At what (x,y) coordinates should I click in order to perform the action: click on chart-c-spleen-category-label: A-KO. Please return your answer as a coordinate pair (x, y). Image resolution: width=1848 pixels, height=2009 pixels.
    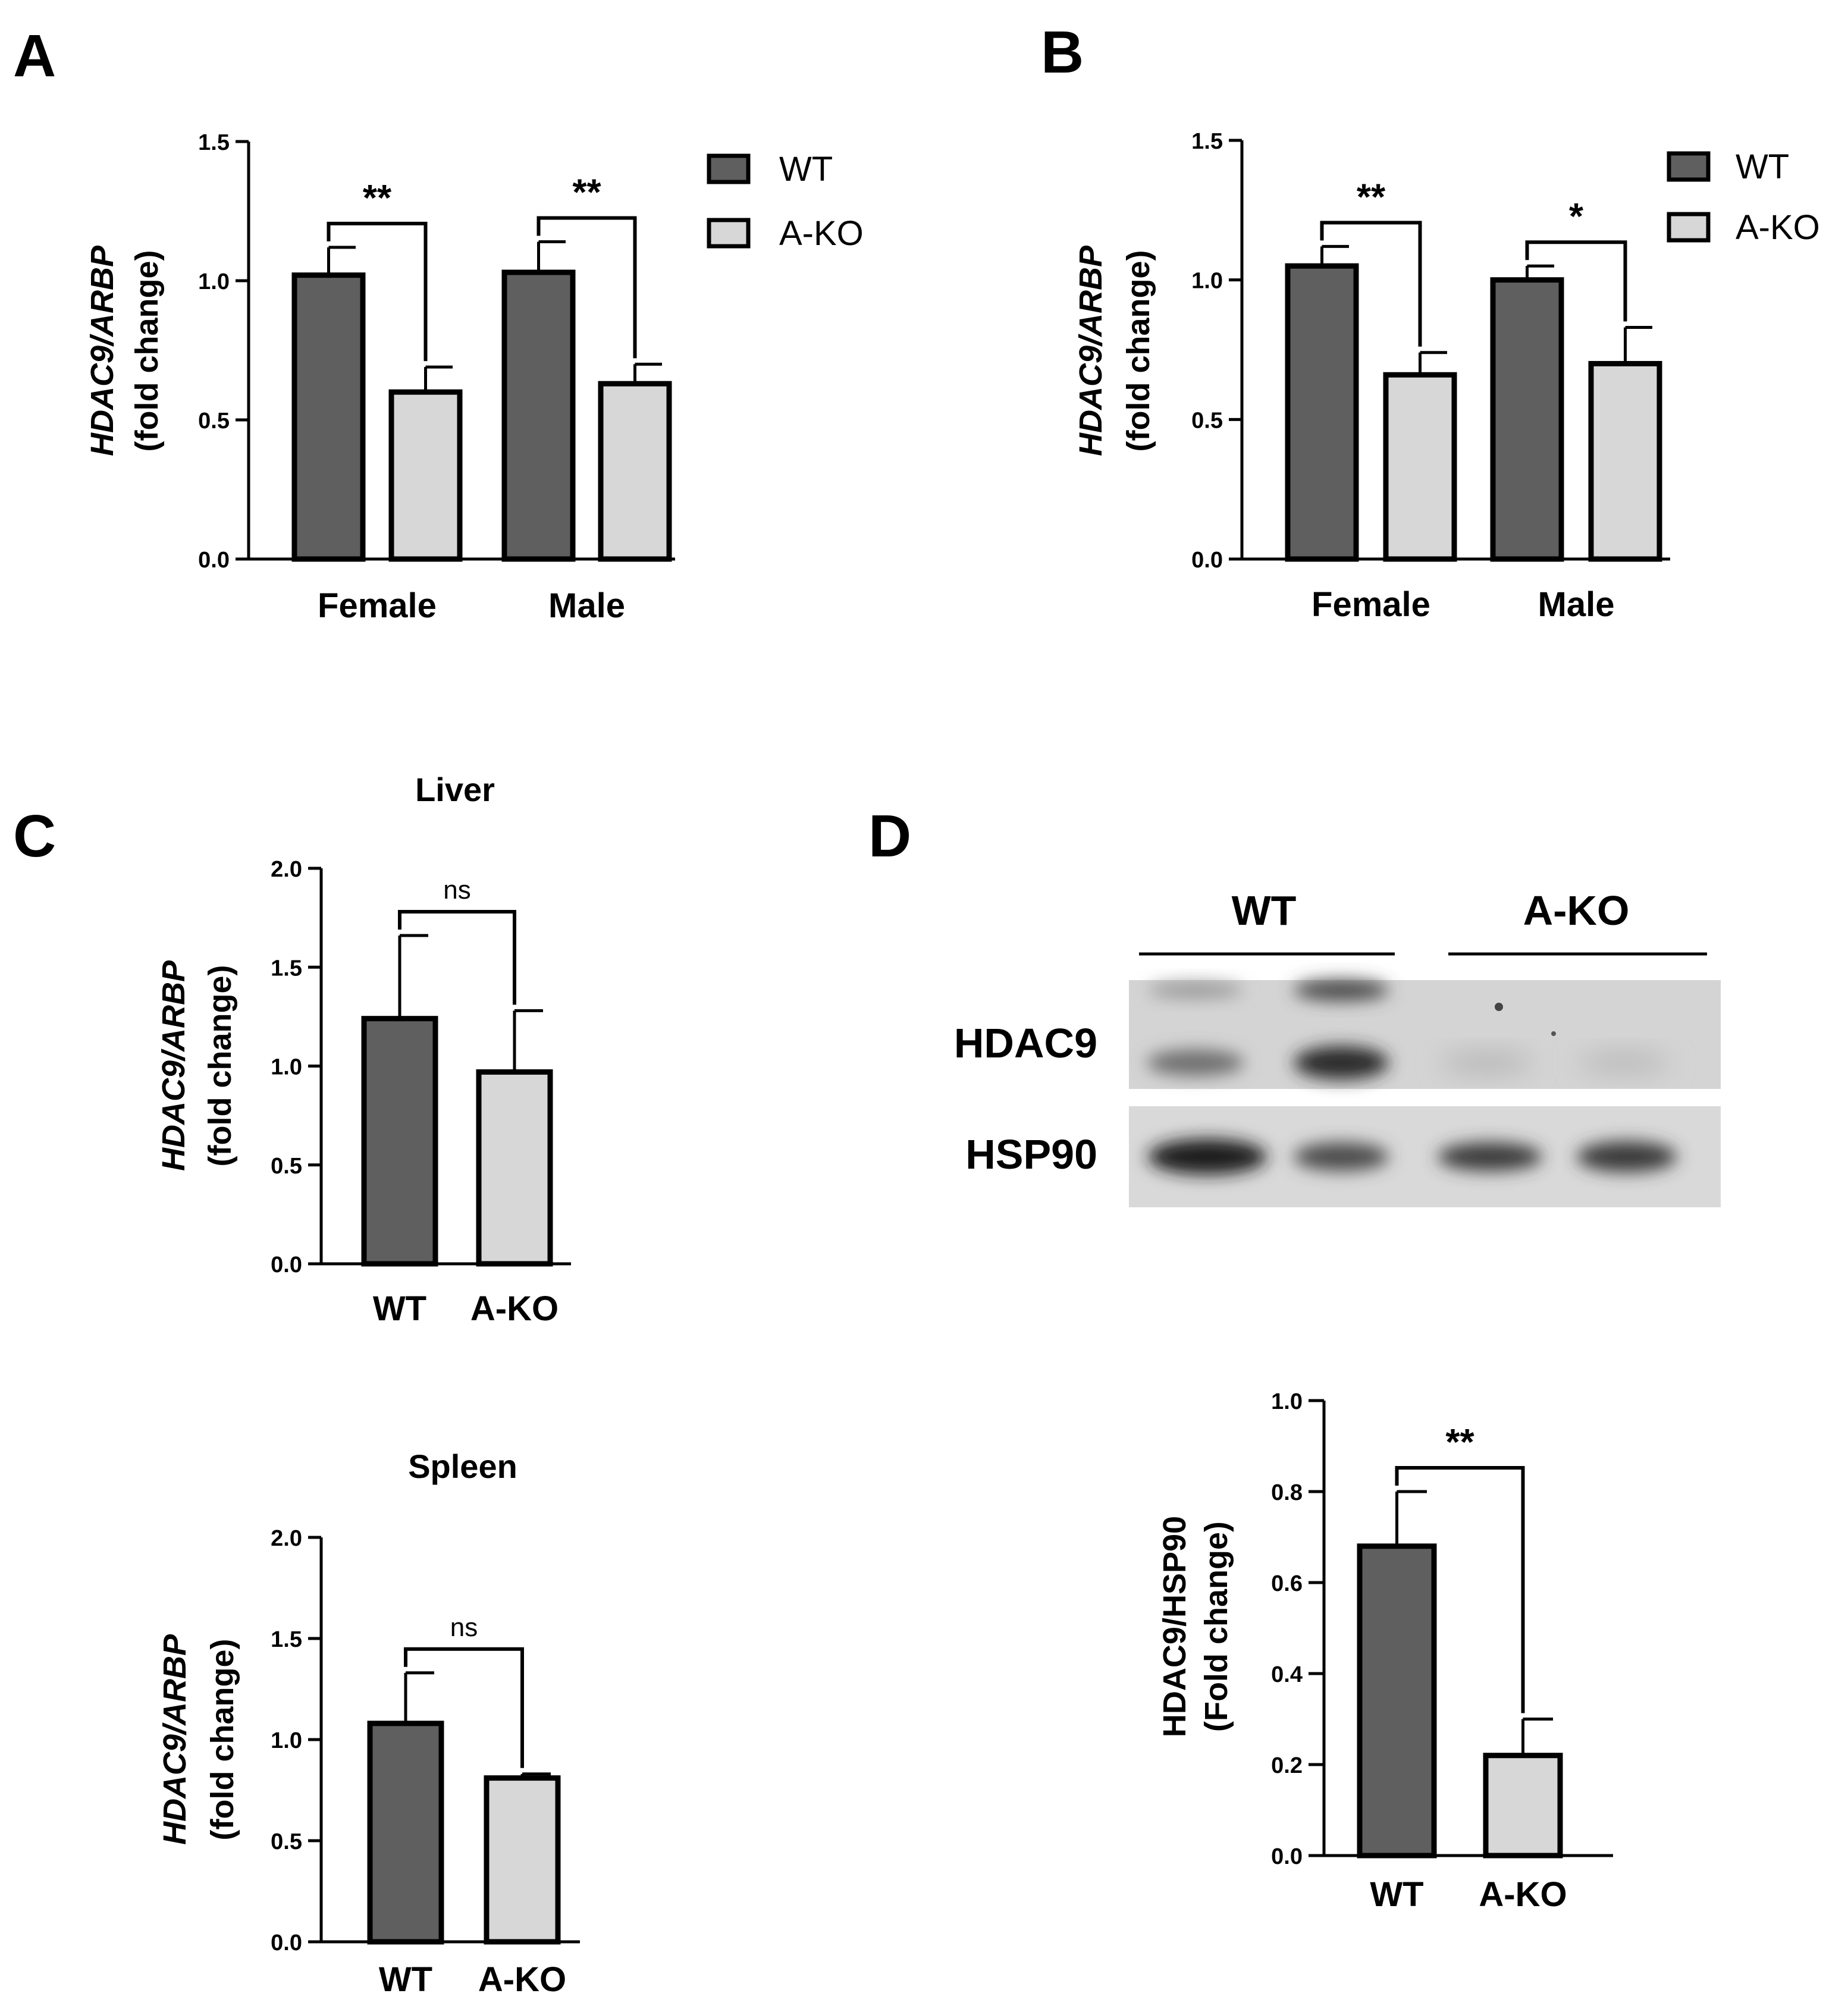
    Looking at the image, I should click on (522, 1979).